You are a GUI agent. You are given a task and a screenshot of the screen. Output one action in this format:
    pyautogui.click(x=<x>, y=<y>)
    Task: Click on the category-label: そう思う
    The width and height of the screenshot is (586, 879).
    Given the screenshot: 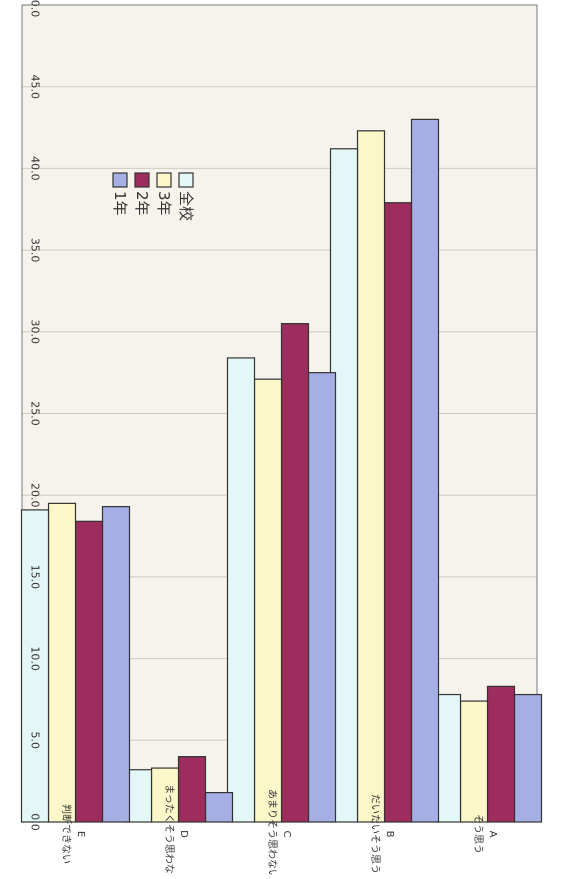 What is the action you would take?
    pyautogui.click(x=478, y=834)
    